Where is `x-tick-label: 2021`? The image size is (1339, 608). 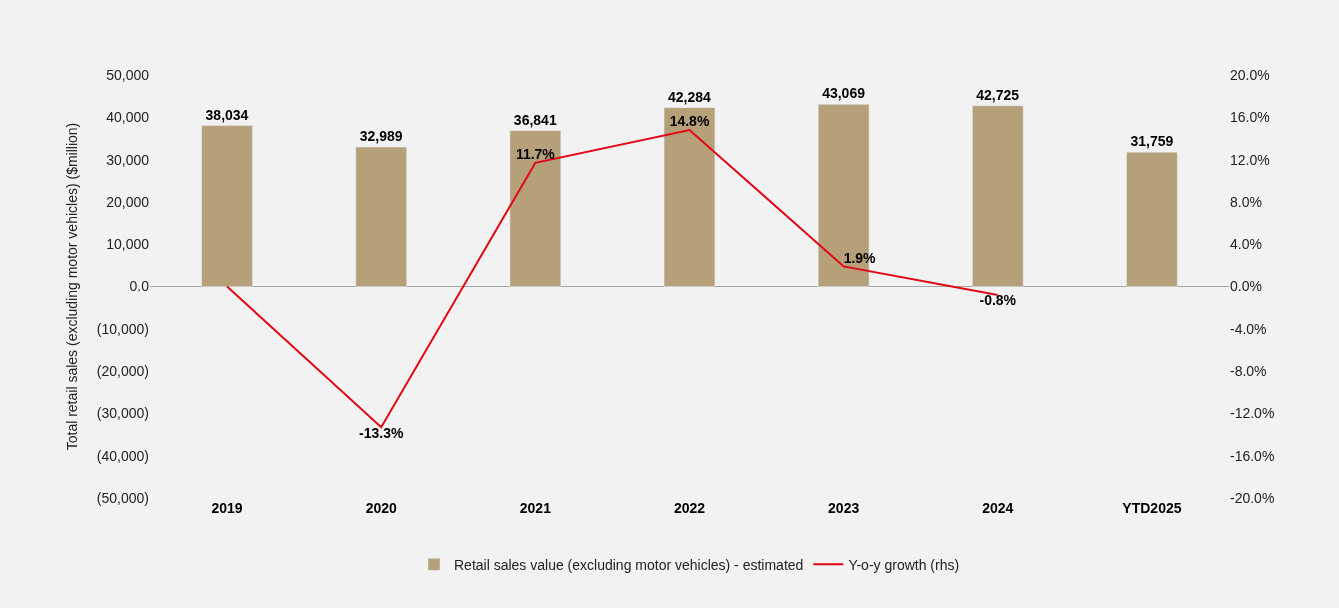
x-tick-label: 2021 is located at coordinates (535, 508).